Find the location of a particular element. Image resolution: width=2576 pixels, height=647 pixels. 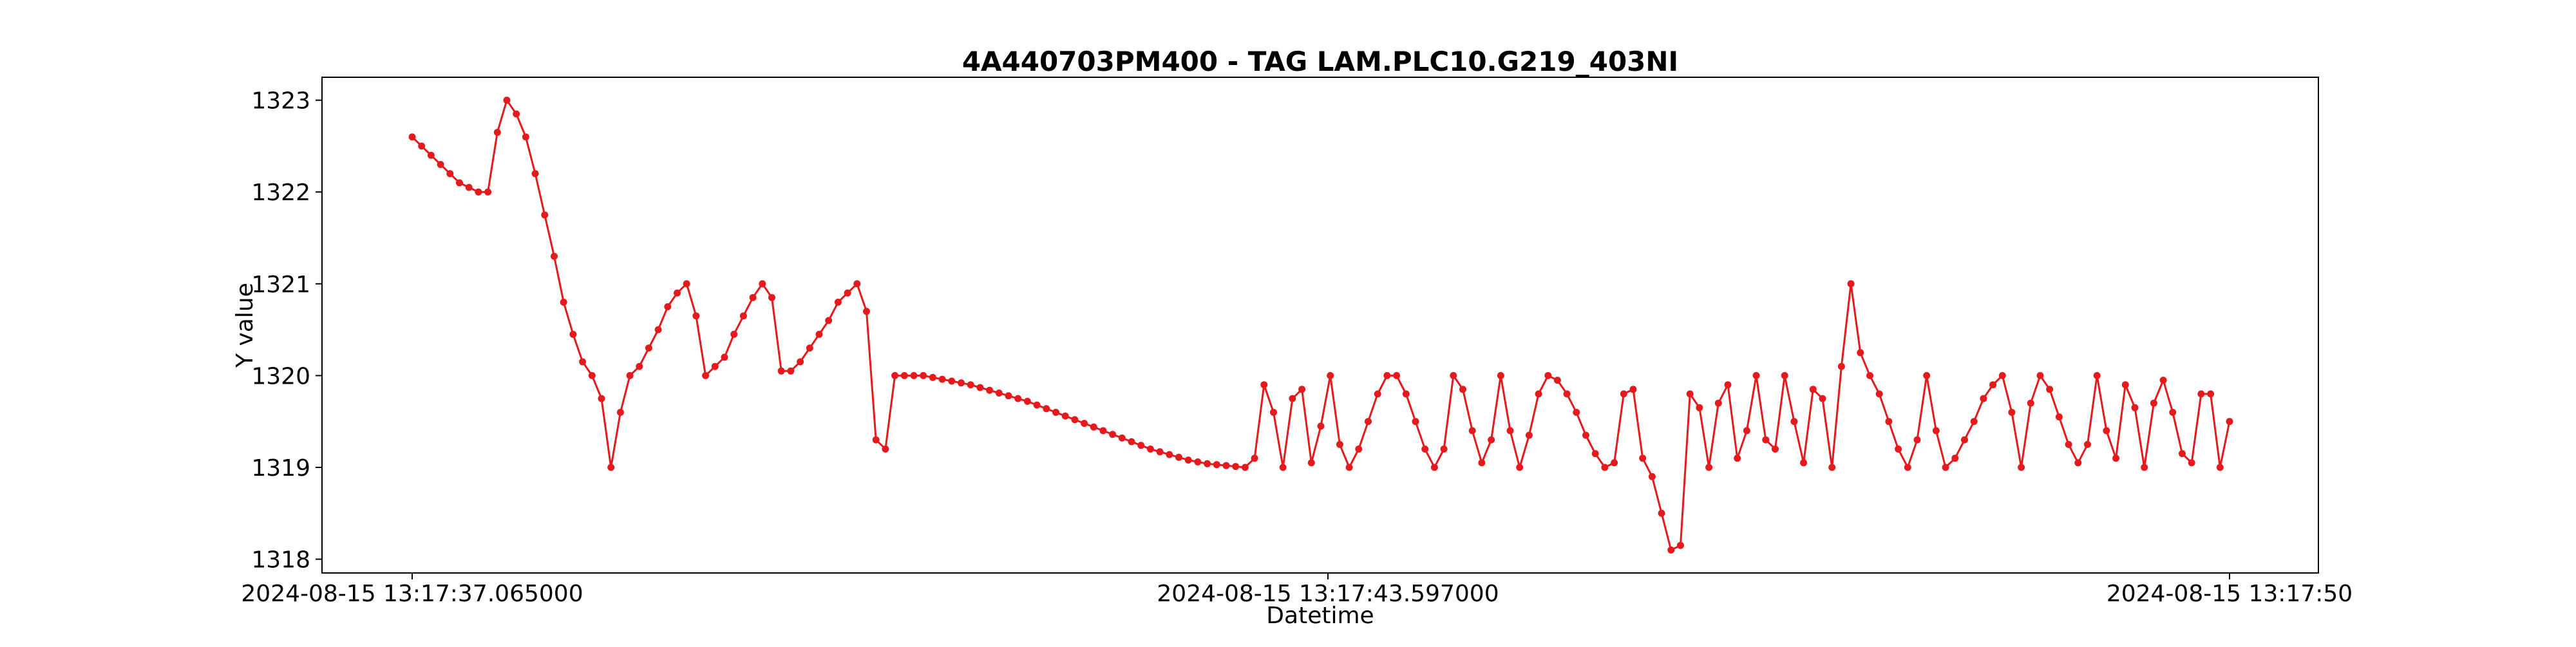

y-axis-ticks: 1318 1319 1320 1321 1322 1323 is located at coordinates (286, 331).